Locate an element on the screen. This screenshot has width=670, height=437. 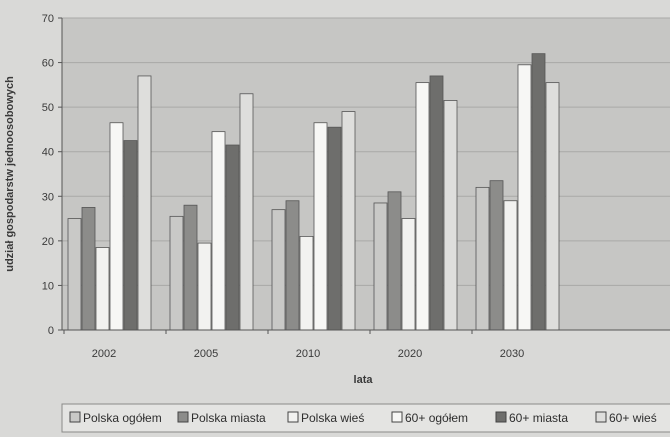
bar-polska-ogółem-2030 is located at coordinates (482, 258).